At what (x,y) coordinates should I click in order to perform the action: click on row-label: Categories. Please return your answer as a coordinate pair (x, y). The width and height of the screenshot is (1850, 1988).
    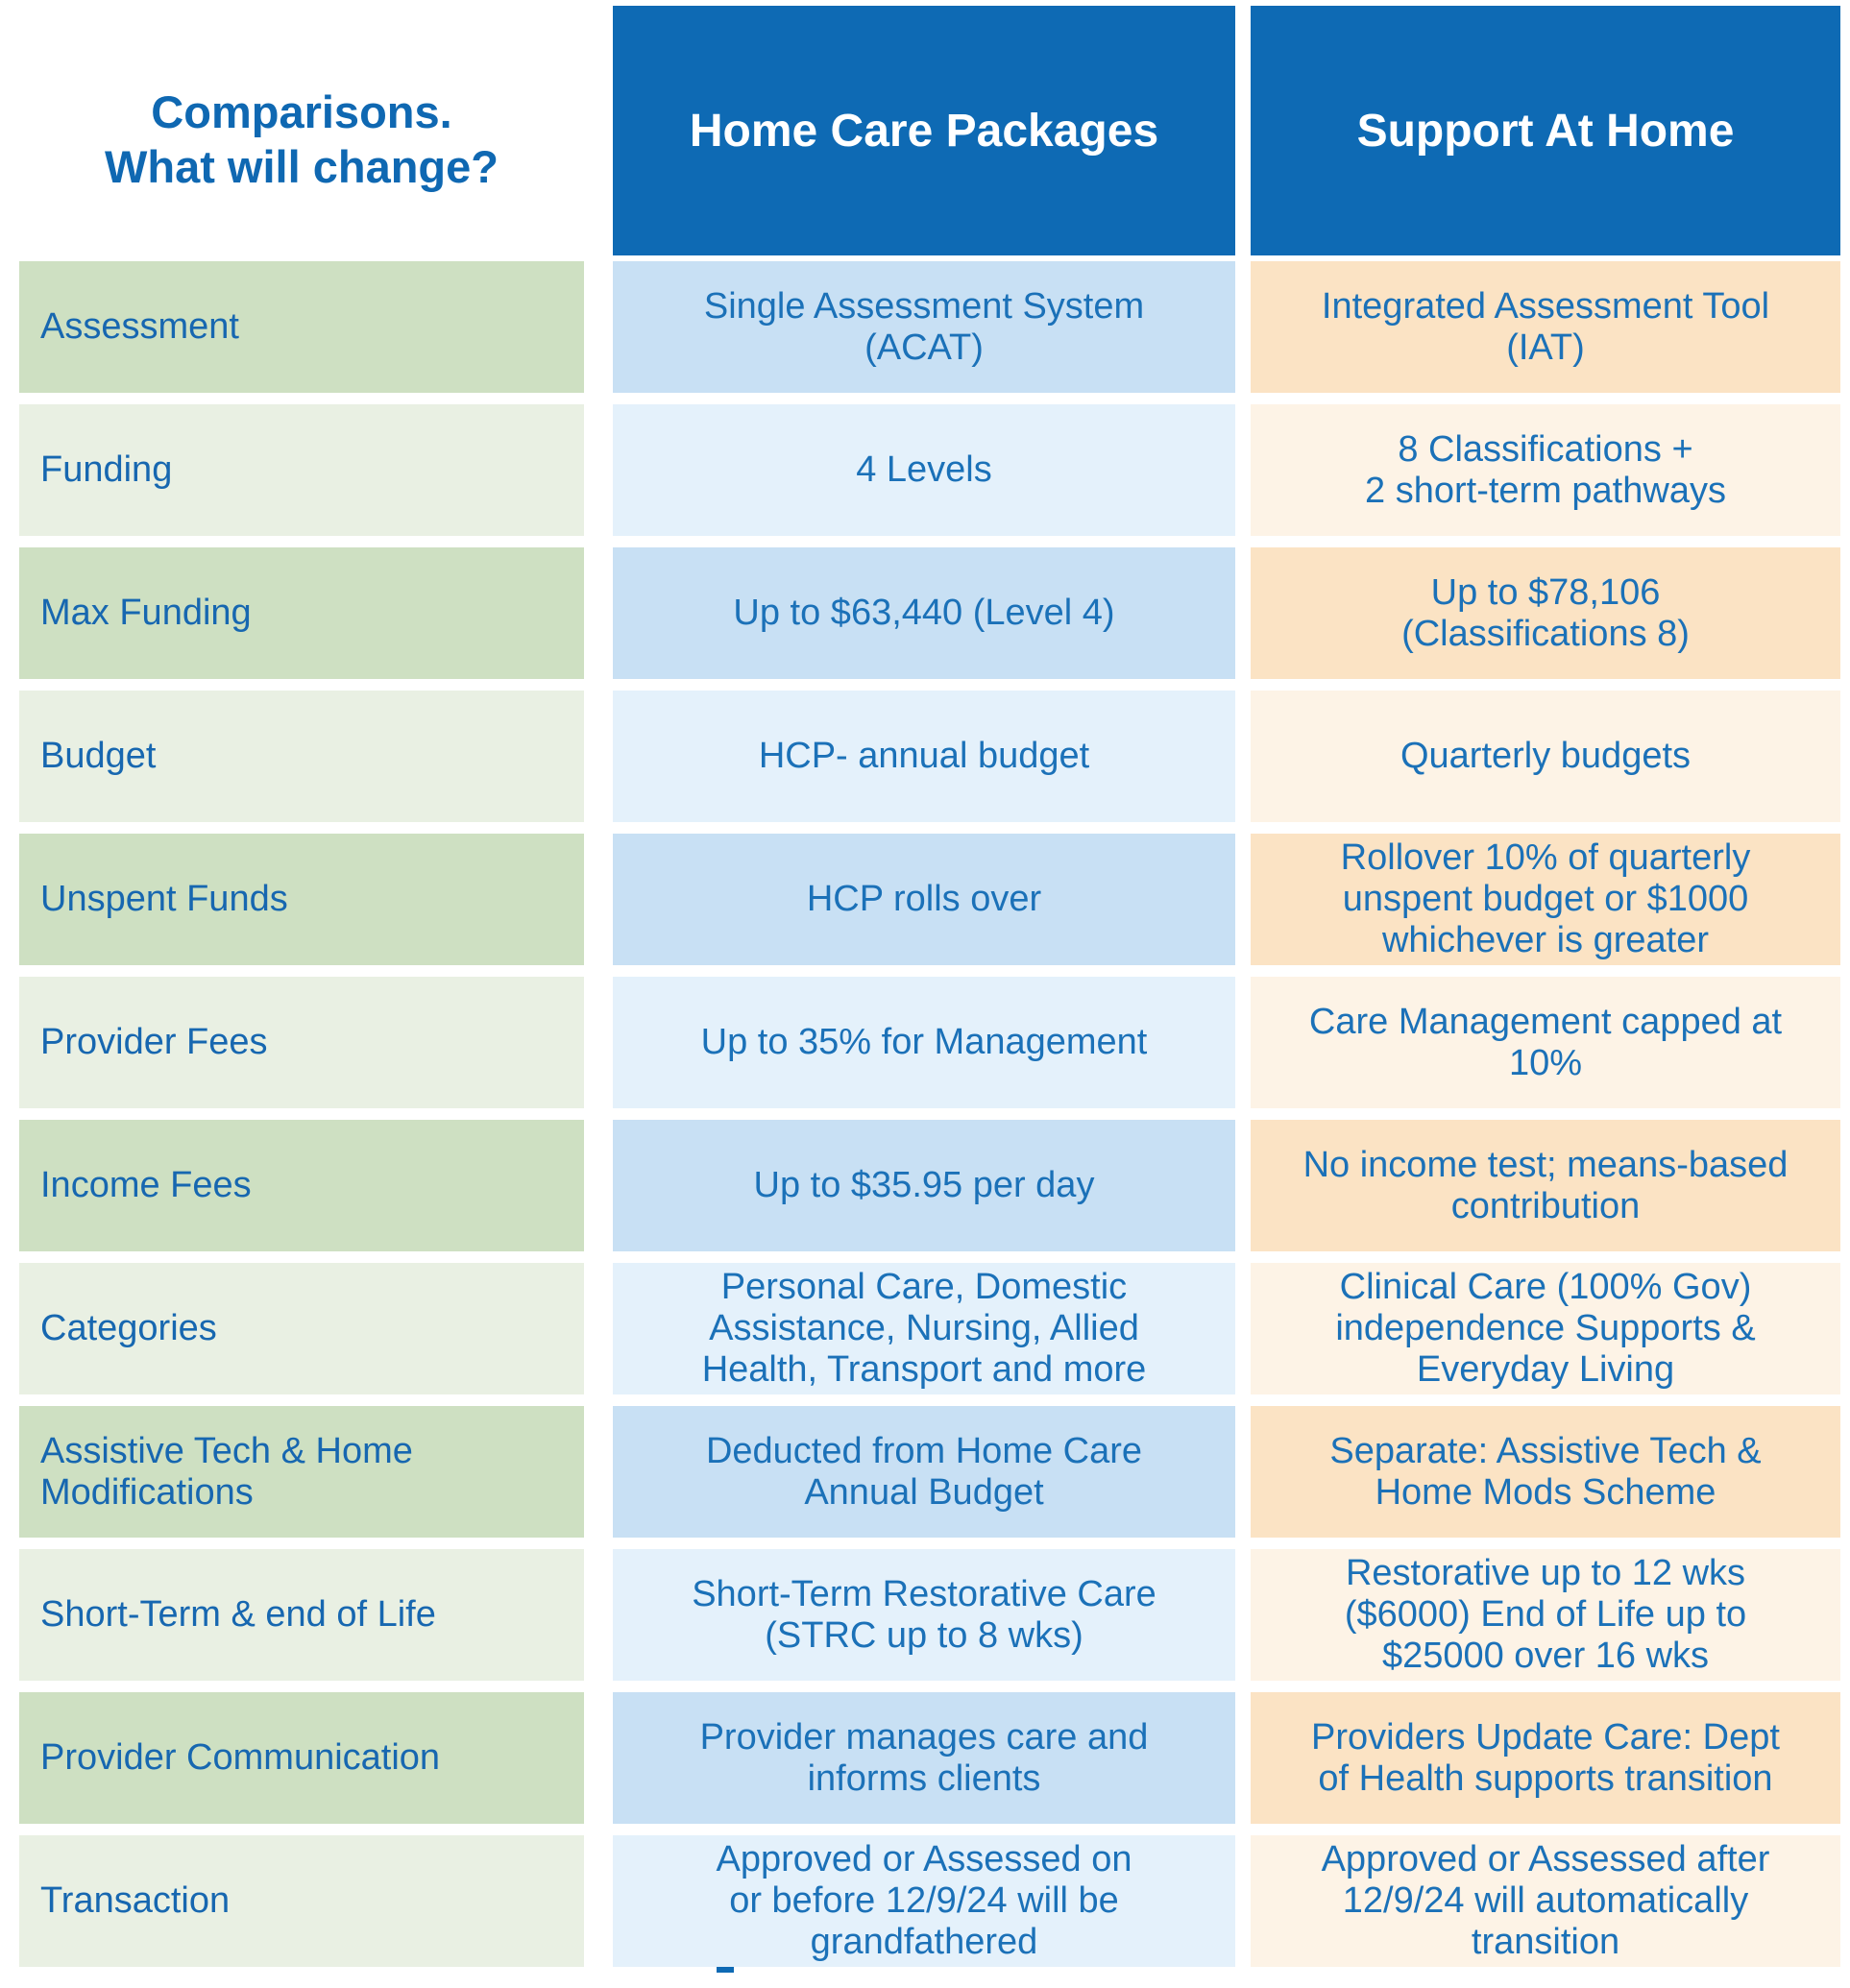
    Looking at the image, I should click on (301, 1329).